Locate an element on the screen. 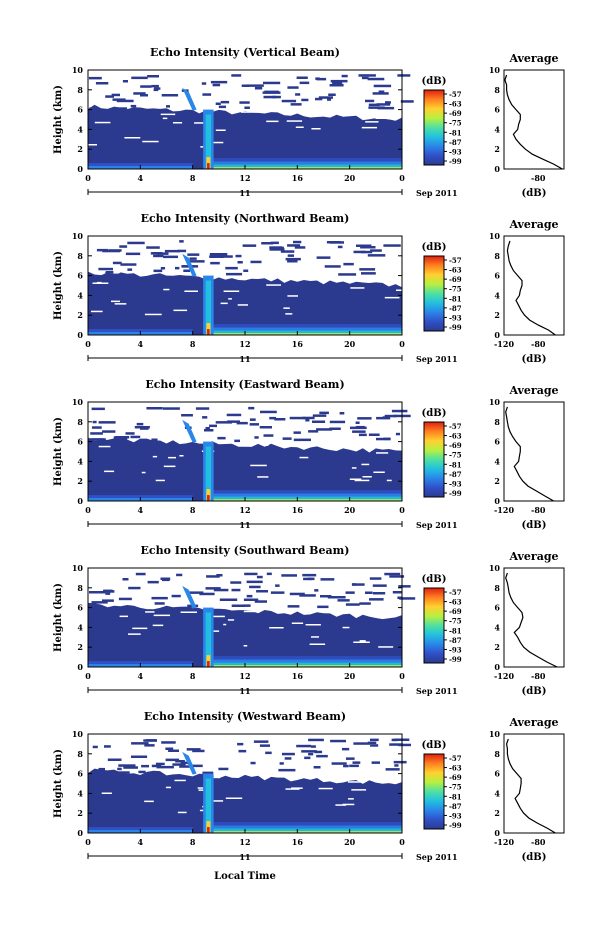 Image resolution: width=616 pixels, height=929 pixels. colorbar-tick-label: -93 is located at coordinates (455, 815).